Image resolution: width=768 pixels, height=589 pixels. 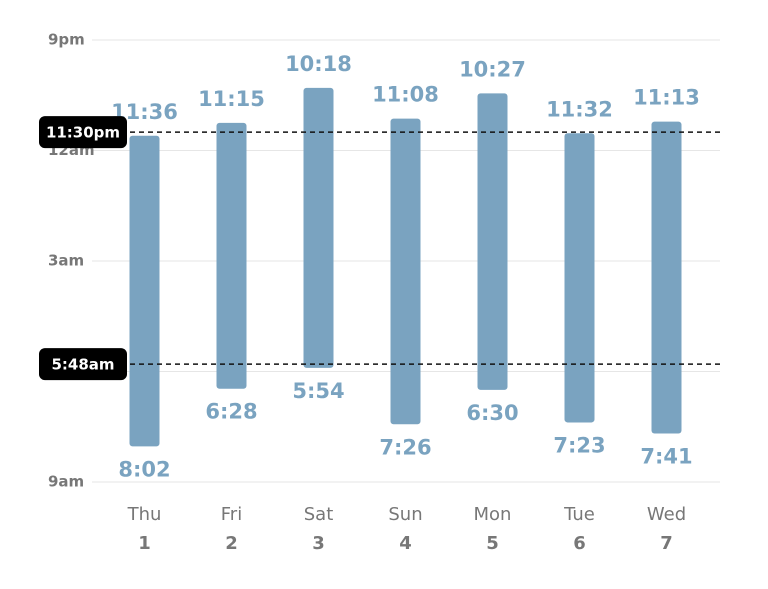 What do you see at coordinates (66, 482) in the screenshot?
I see `y-tick-label: 9am` at bounding box center [66, 482].